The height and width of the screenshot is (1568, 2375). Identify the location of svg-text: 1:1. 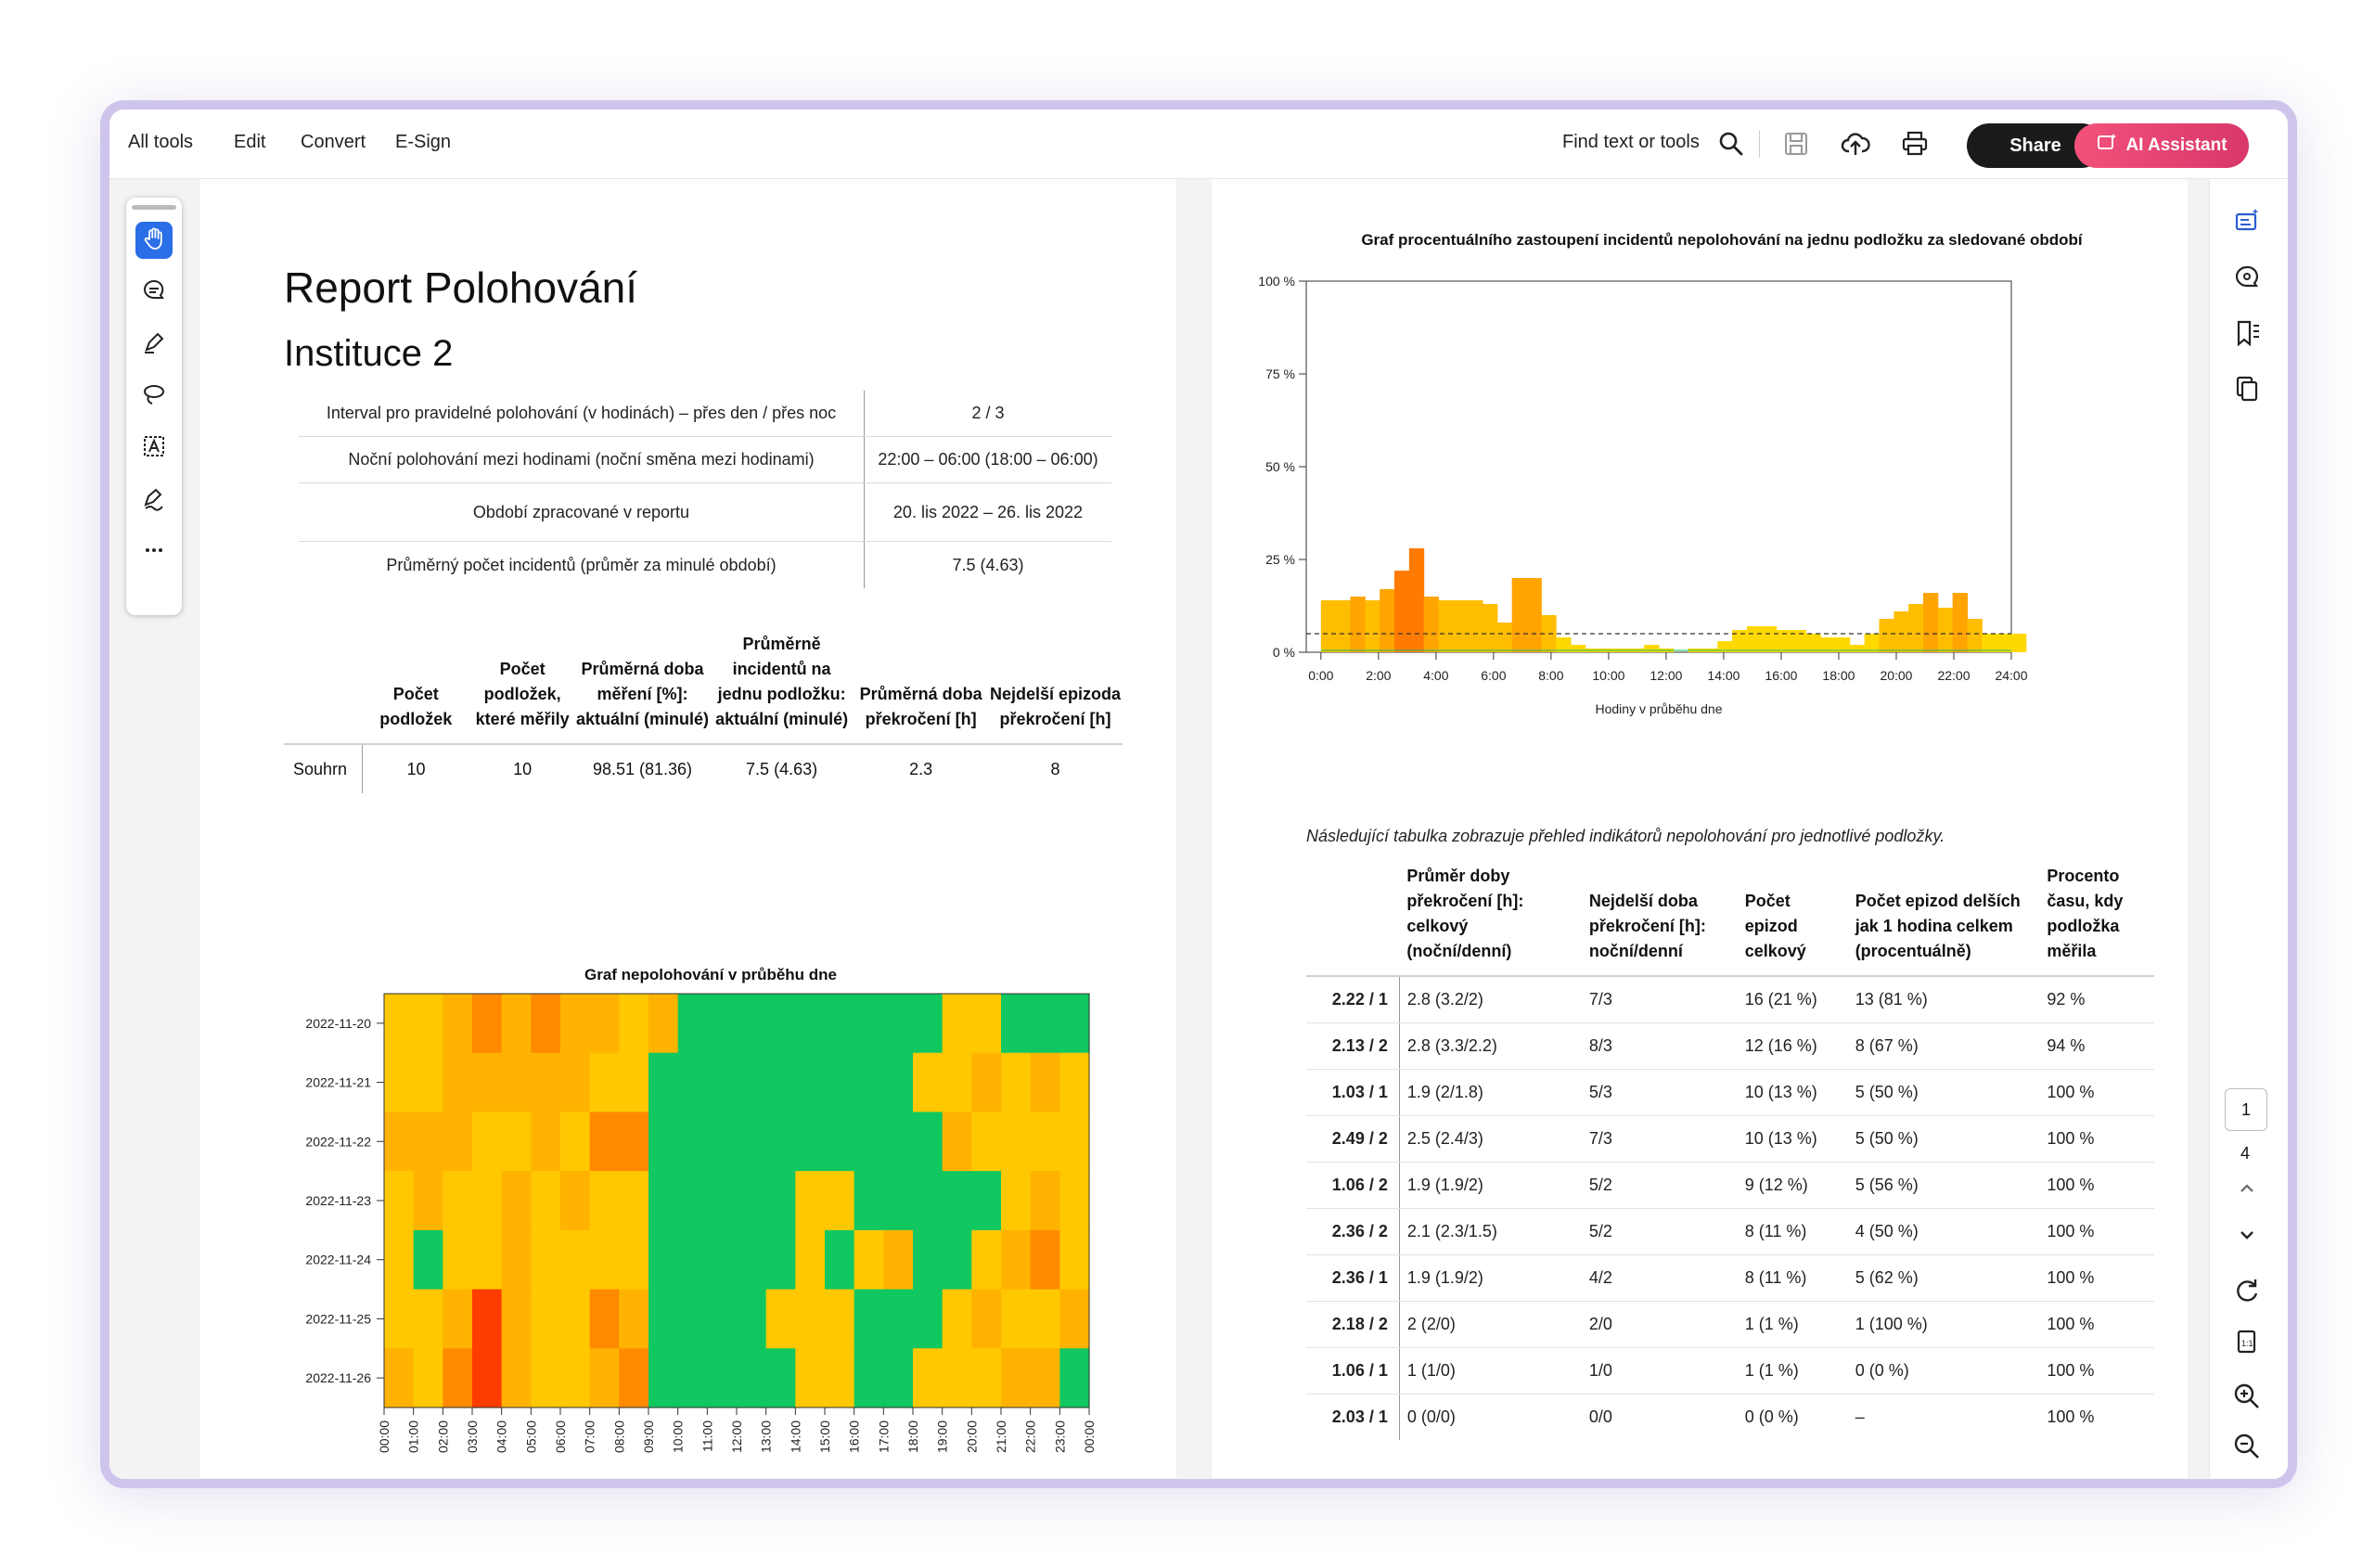
(2247, 1343).